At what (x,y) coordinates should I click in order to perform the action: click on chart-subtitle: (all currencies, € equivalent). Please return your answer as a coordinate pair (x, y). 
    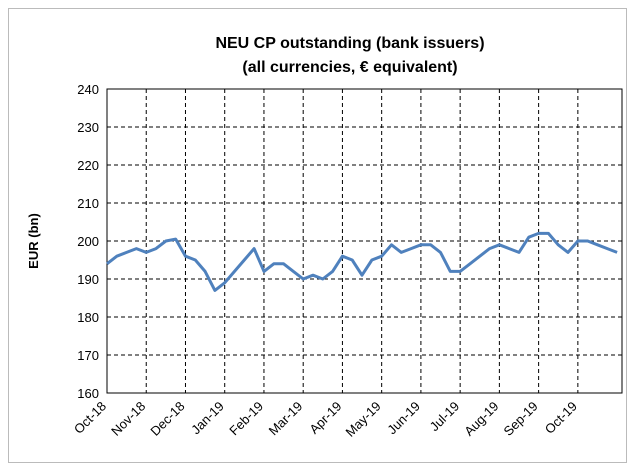
    Looking at the image, I should click on (349, 67).